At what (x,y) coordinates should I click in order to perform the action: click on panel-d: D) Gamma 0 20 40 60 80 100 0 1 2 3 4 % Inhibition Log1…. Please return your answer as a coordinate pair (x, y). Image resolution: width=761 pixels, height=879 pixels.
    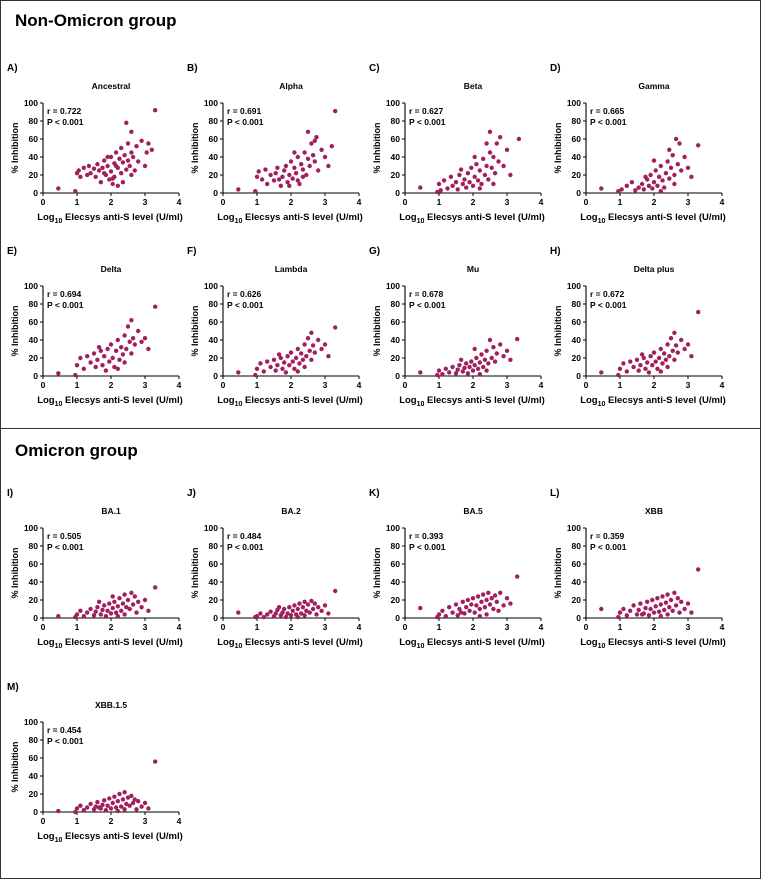
    Looking at the image, I should click on (655, 146).